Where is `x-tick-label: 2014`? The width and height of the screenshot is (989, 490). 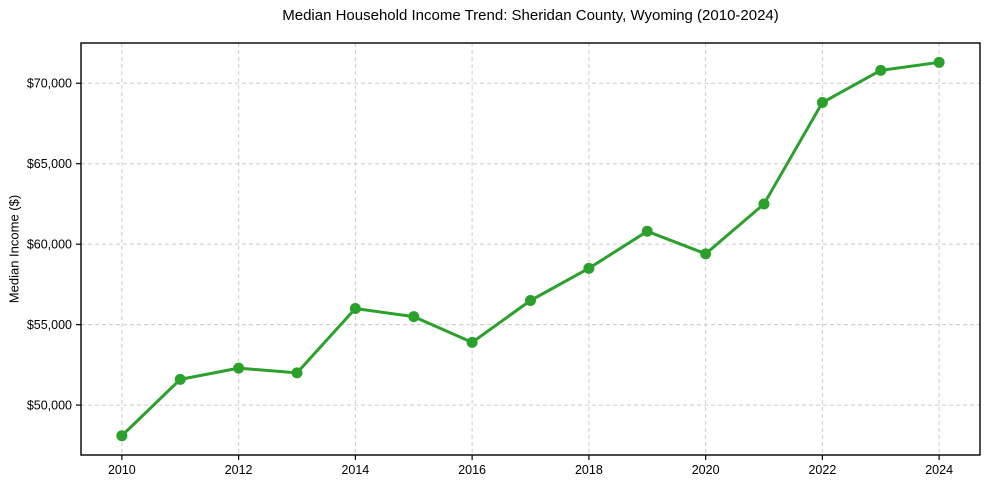 x-tick-label: 2014 is located at coordinates (355, 470).